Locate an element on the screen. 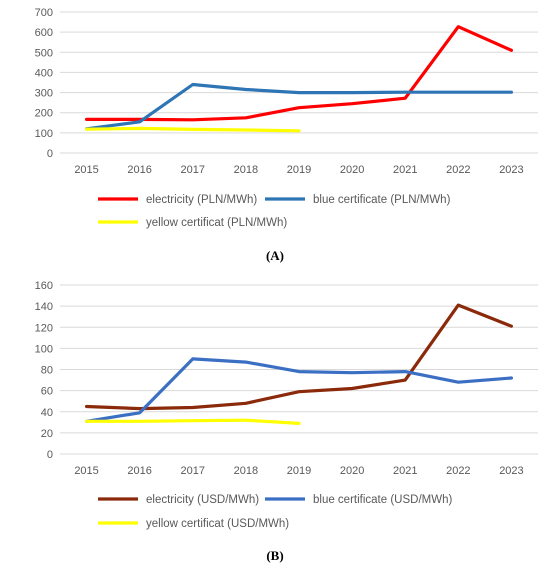  legend-label: electricity (PLN/MWh) is located at coordinates (201, 200).